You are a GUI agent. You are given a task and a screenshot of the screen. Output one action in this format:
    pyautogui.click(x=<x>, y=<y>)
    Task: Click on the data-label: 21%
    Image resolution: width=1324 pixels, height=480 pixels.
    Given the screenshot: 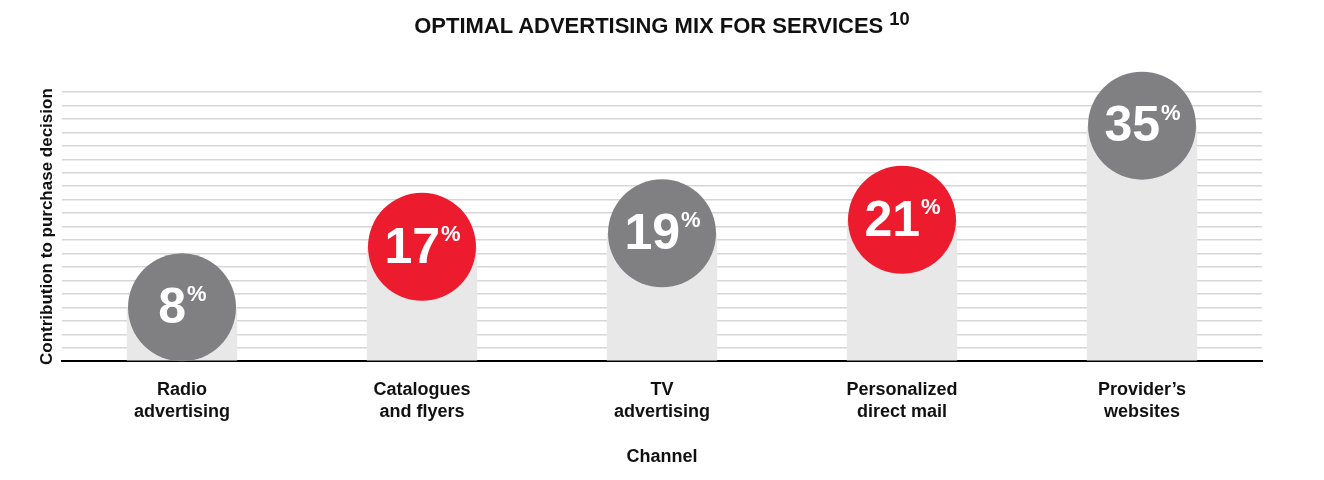 What is the action you would take?
    pyautogui.click(x=902, y=218)
    